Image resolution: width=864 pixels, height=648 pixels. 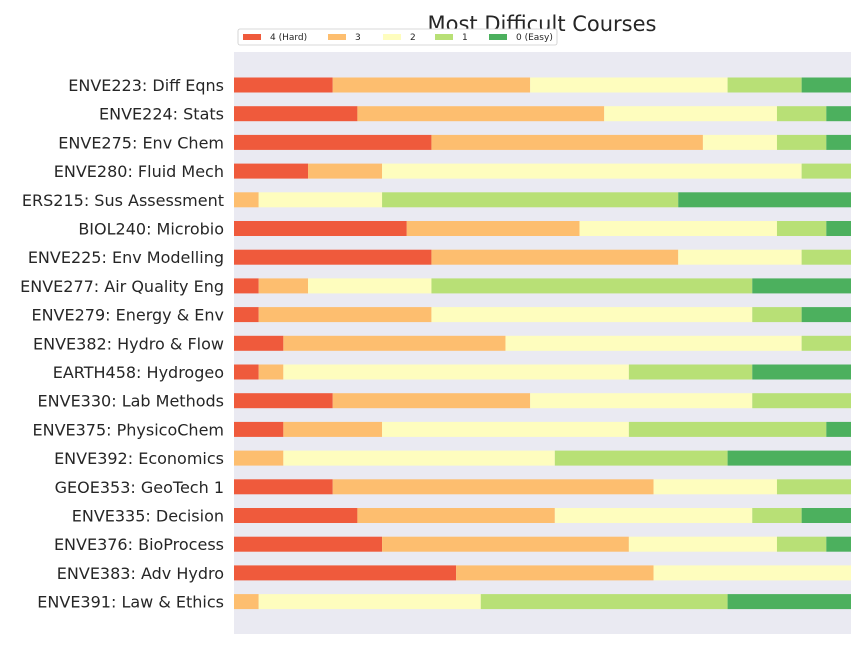 I want to click on y-tick-label: ENVE335: Decision, so click(x=148, y=516).